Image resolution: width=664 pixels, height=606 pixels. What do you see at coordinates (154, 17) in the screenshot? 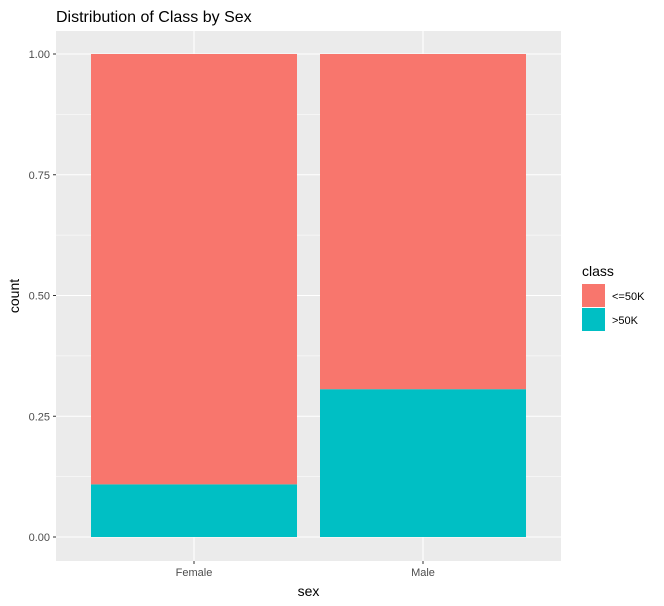
I see `chart-title: Distribution of Class by Sex` at bounding box center [154, 17].